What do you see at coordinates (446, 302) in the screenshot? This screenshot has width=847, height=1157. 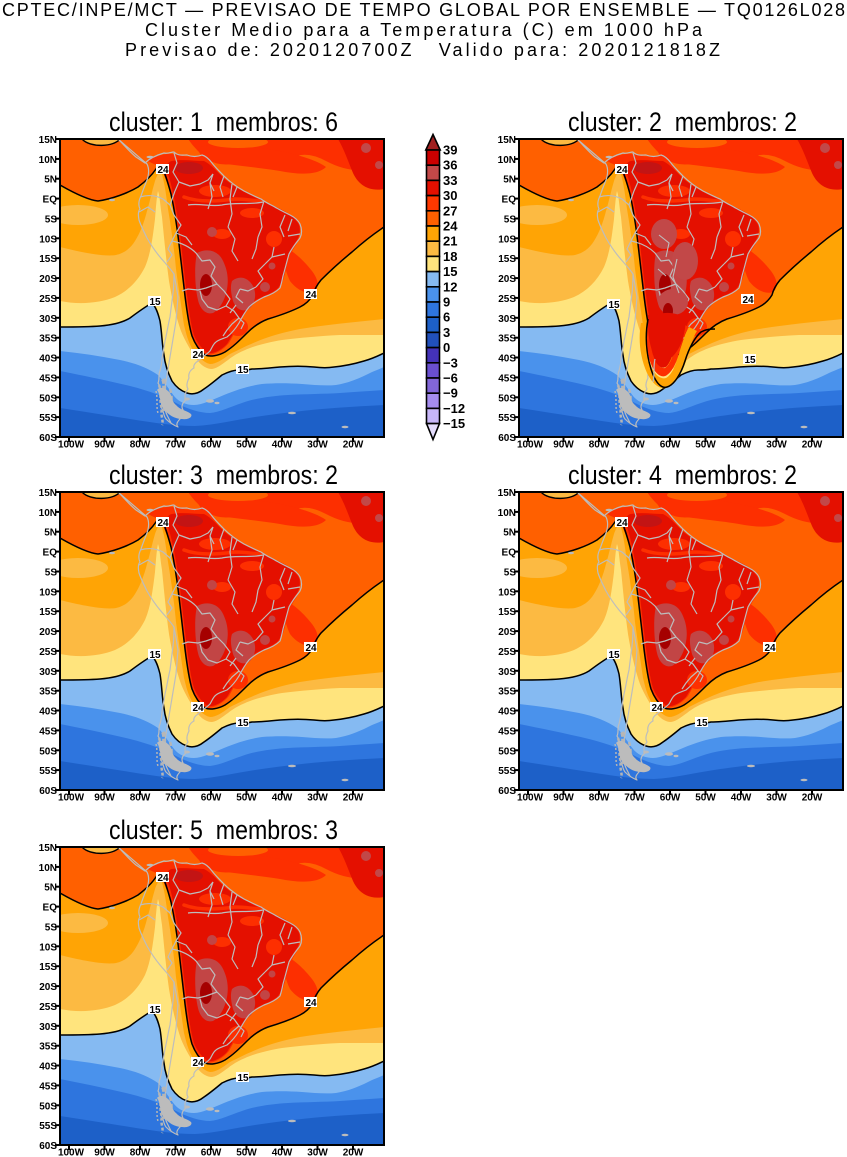 I see `svg-text: 9` at bounding box center [446, 302].